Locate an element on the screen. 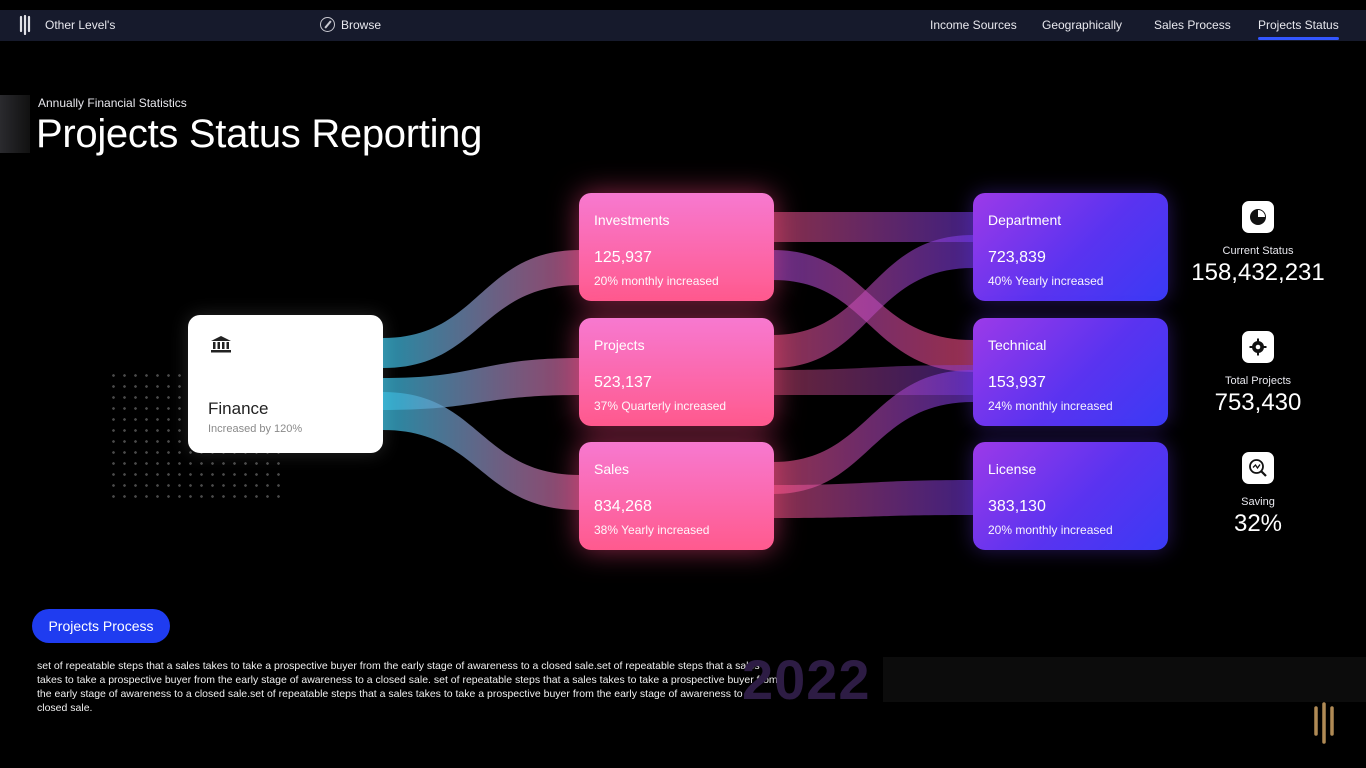 Image resolution: width=1366 pixels, height=768 pixels. department-card: Department 723,839 40% Yearly increased is located at coordinates (1070, 247).